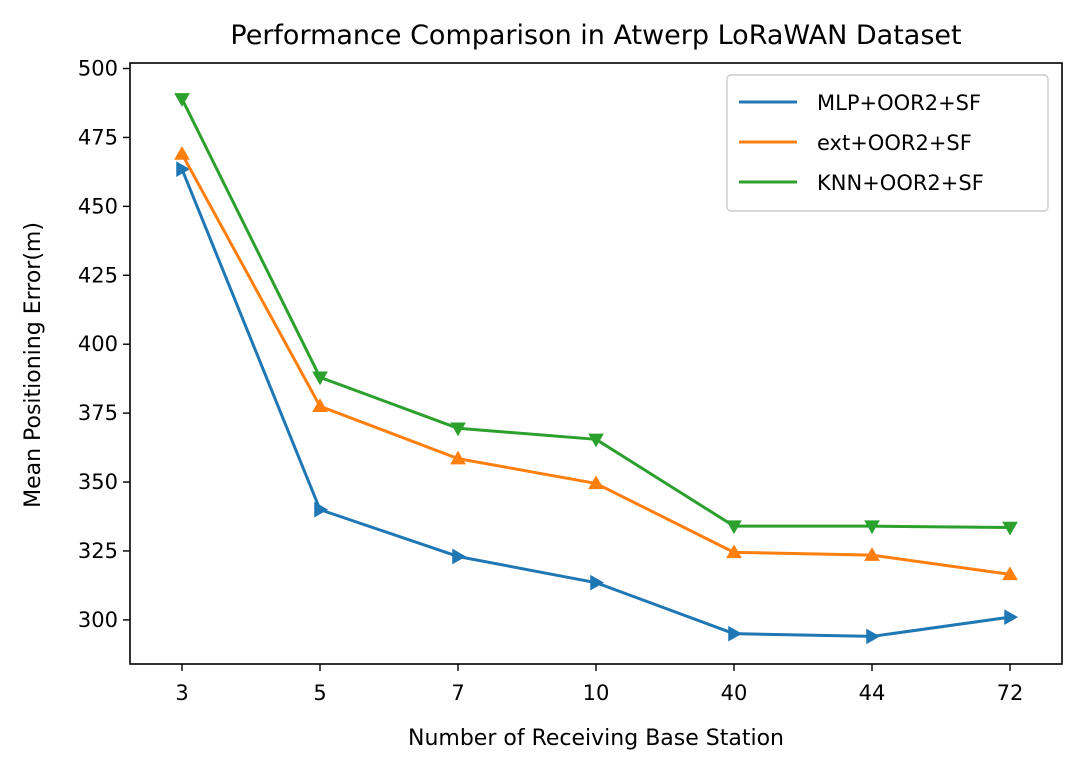 The height and width of the screenshot is (777, 1084). What do you see at coordinates (596, 693) in the screenshot?
I see `x-tick-label: 10` at bounding box center [596, 693].